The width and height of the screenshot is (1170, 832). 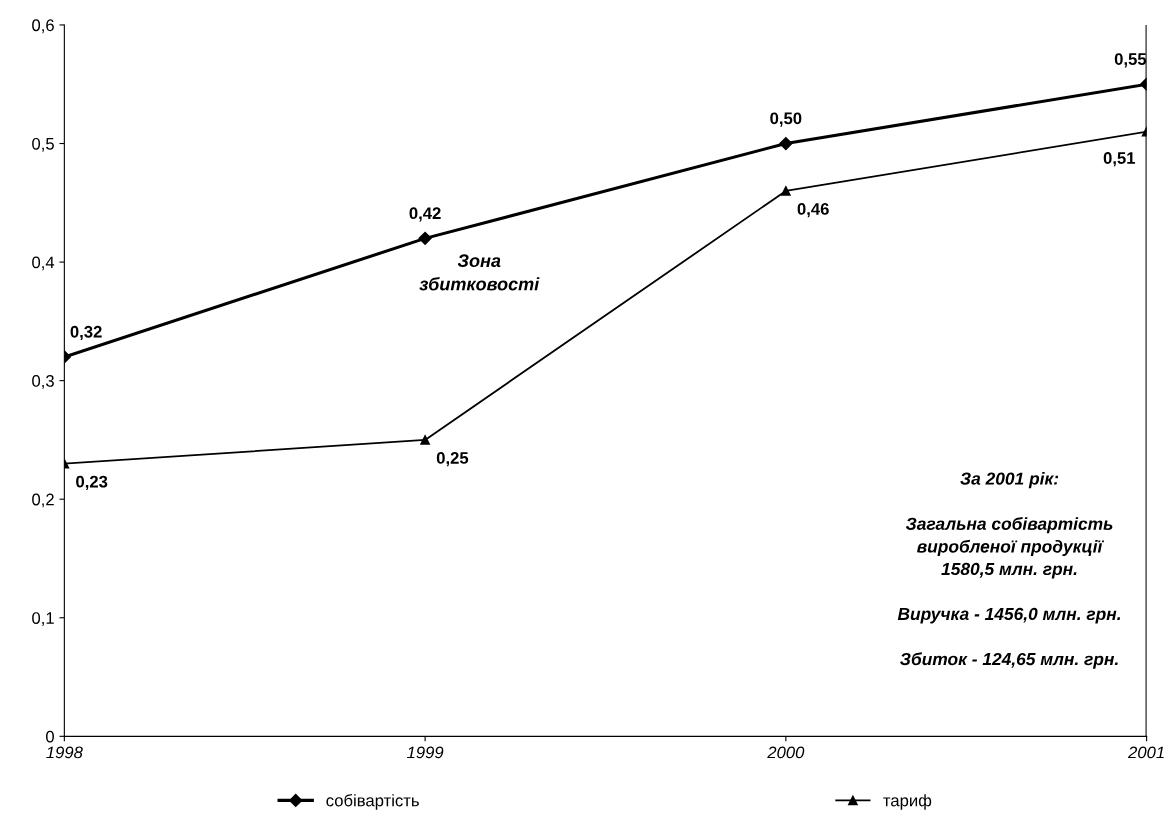 What do you see at coordinates (1130, 60) in the screenshot?
I see `data-label: 0,55` at bounding box center [1130, 60].